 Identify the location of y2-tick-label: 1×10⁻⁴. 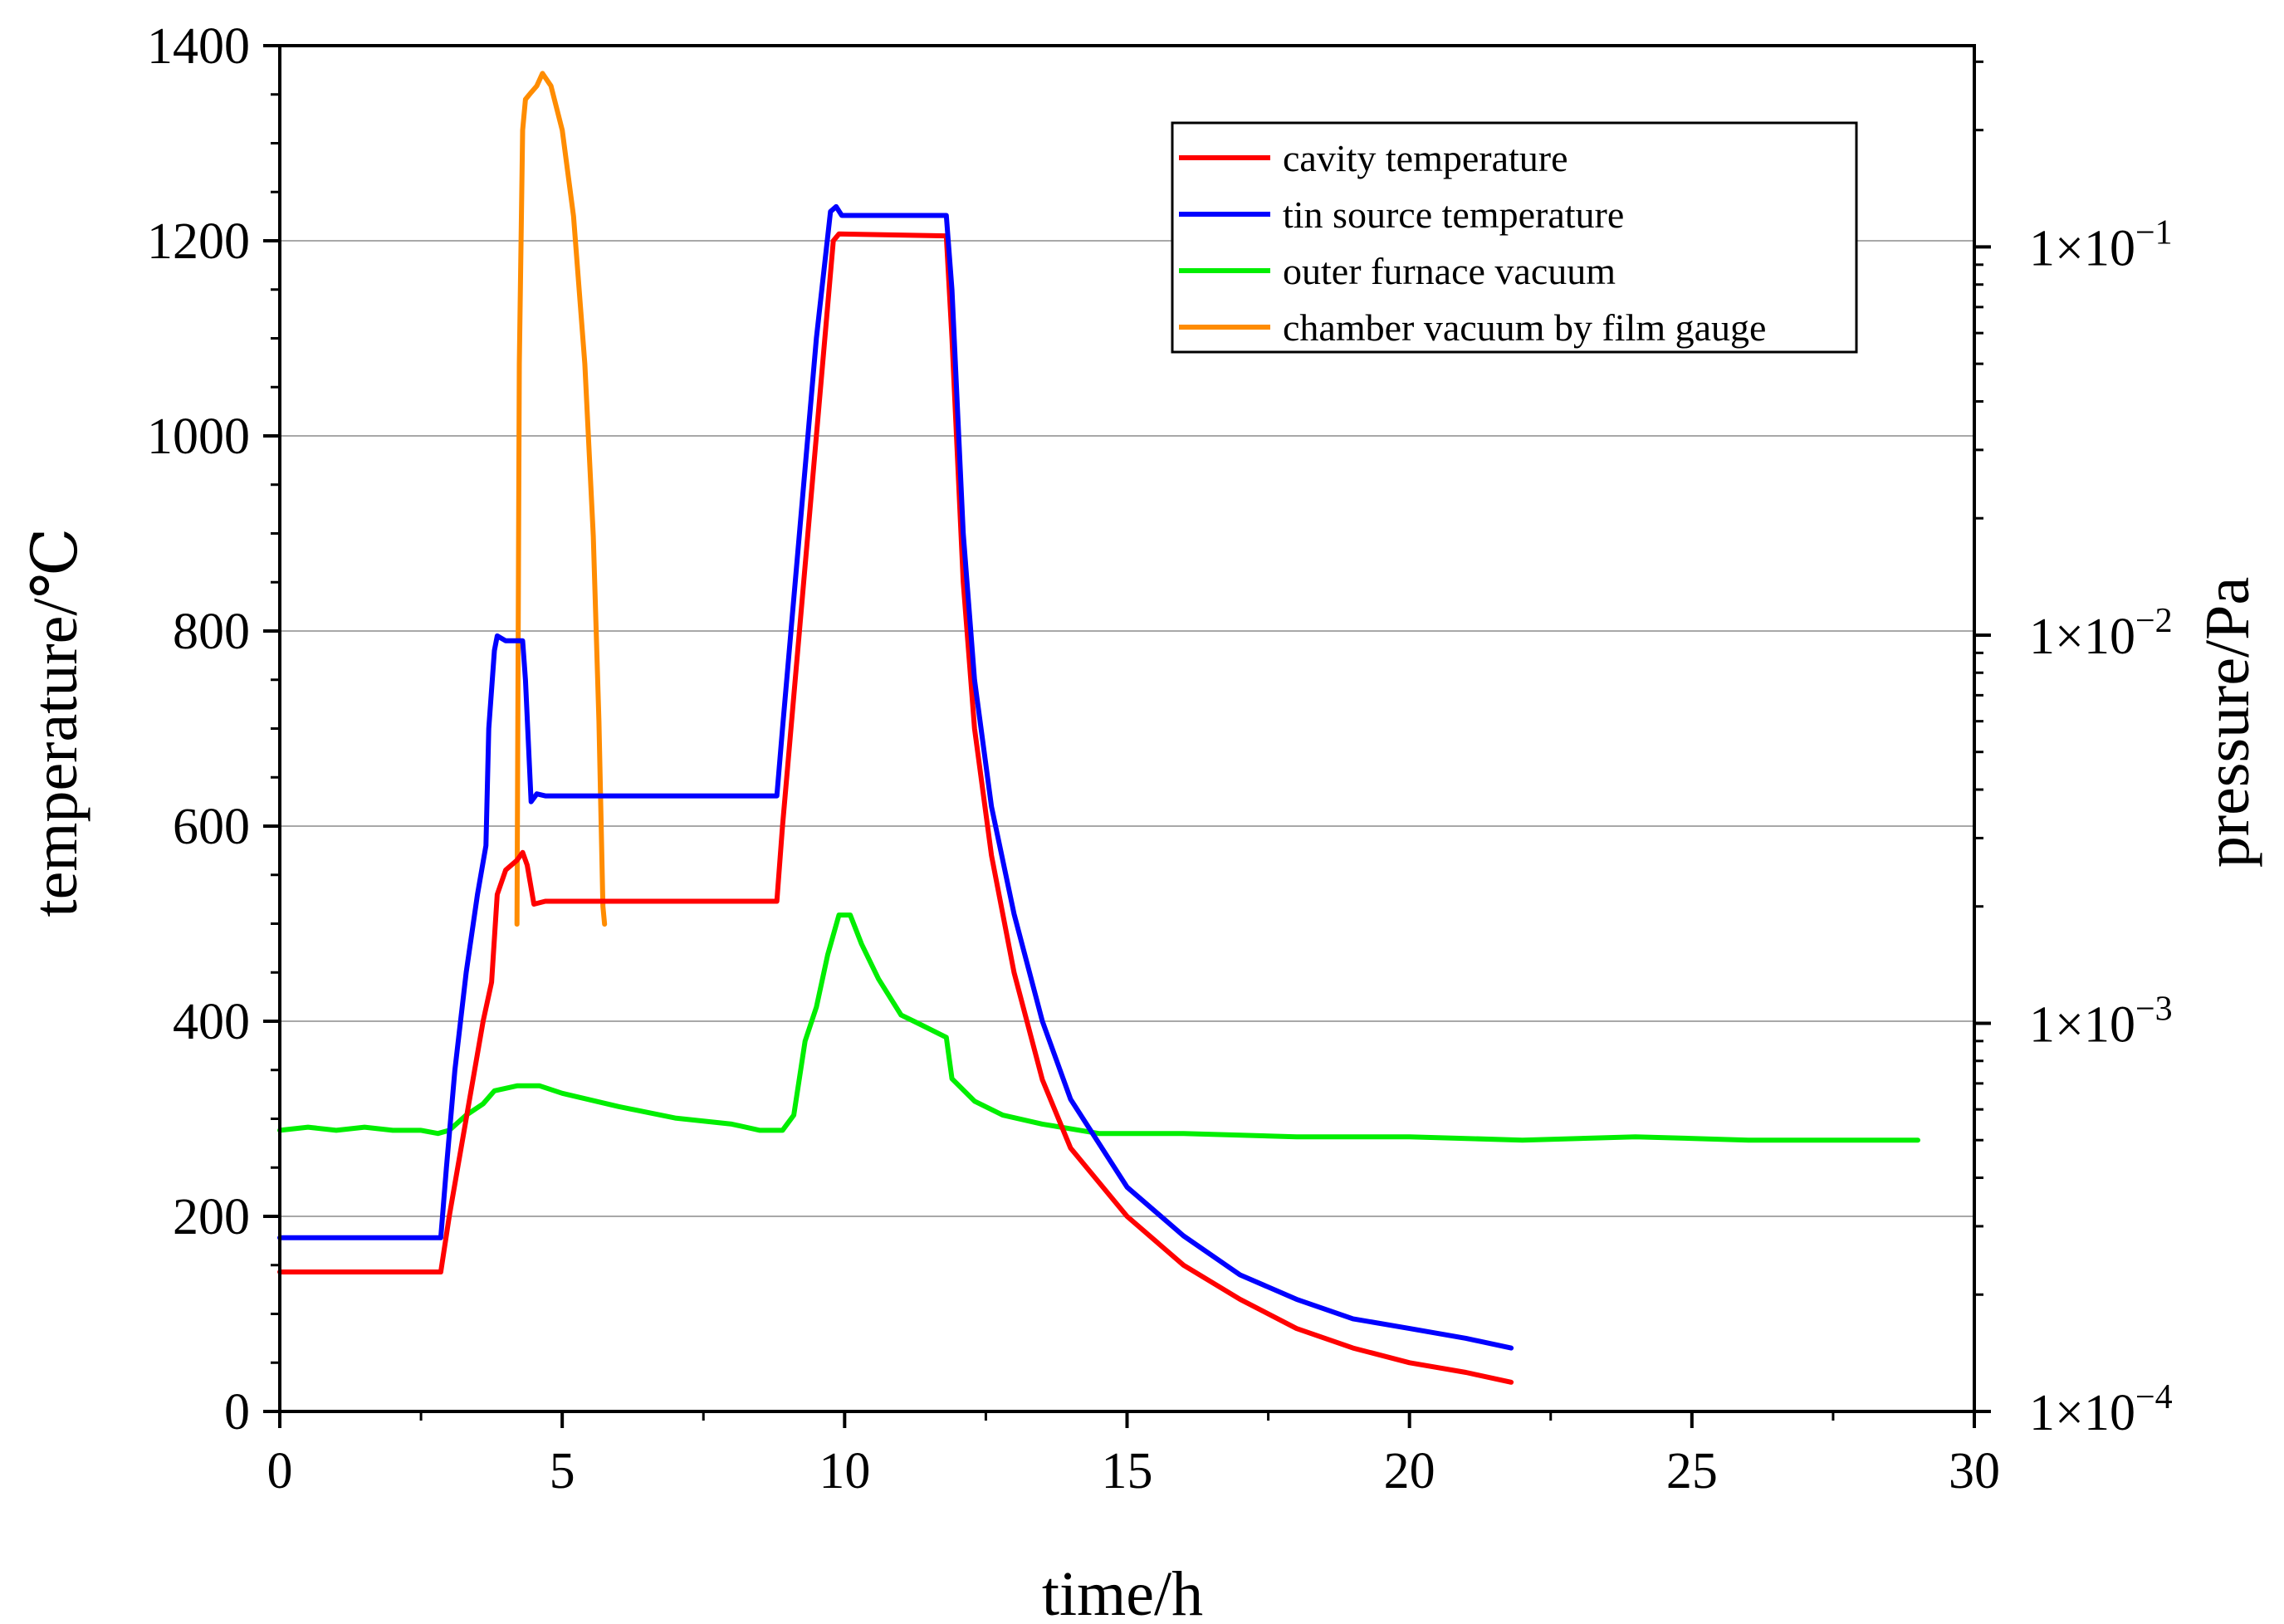
(2101, 1409).